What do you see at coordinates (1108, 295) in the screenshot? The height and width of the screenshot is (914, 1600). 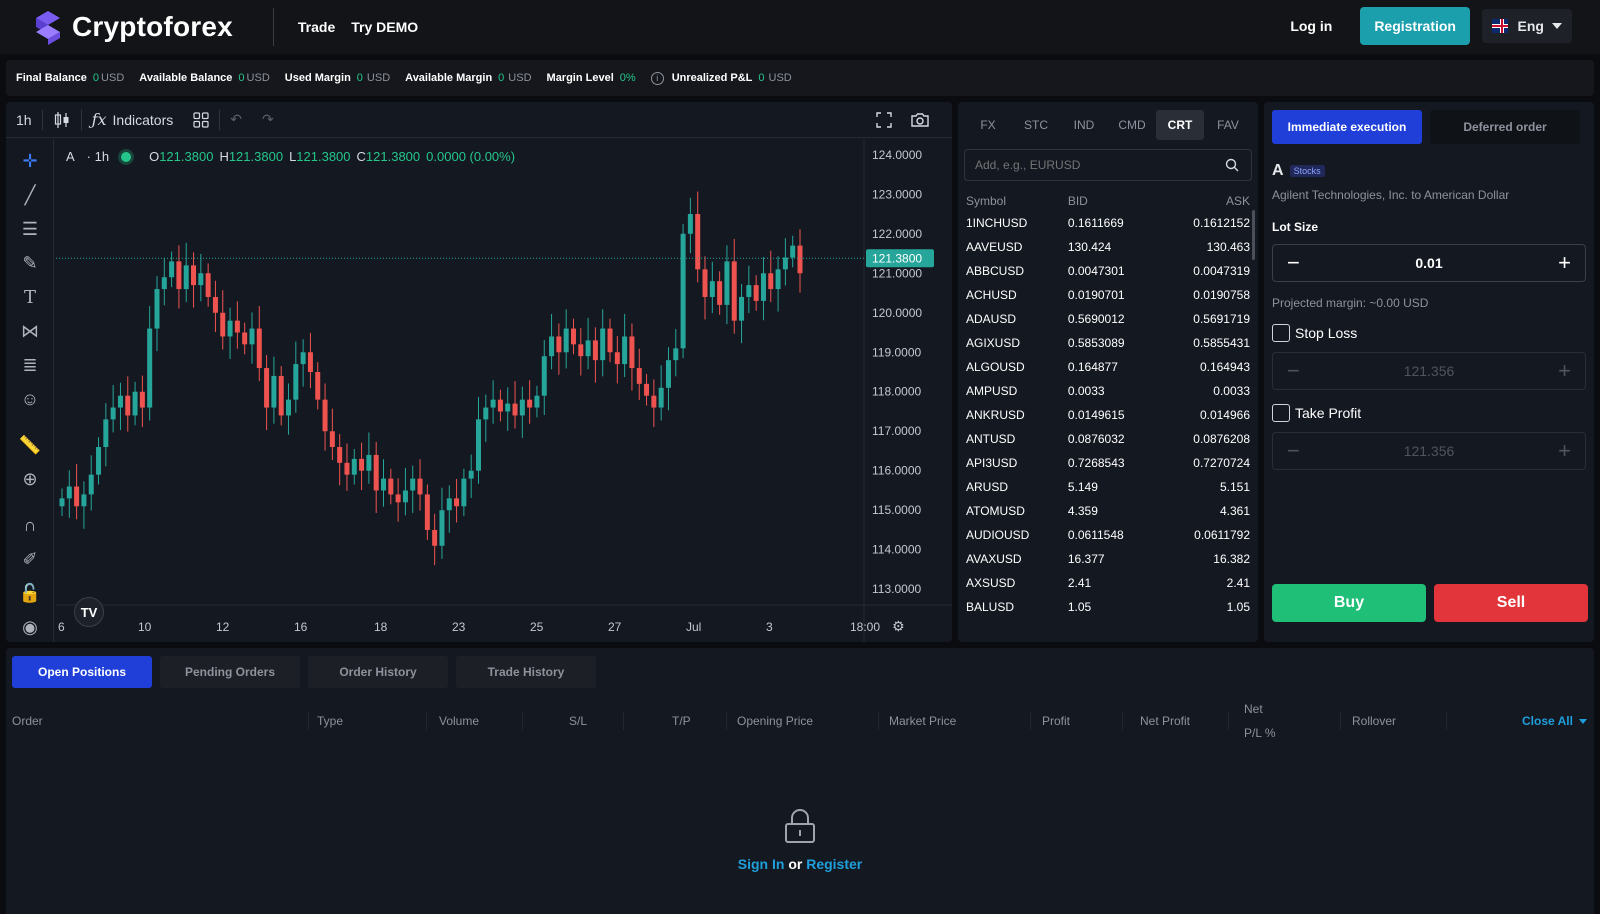 I see `symbol-row: ACHUSD 0.0190701 0.0190758` at bounding box center [1108, 295].